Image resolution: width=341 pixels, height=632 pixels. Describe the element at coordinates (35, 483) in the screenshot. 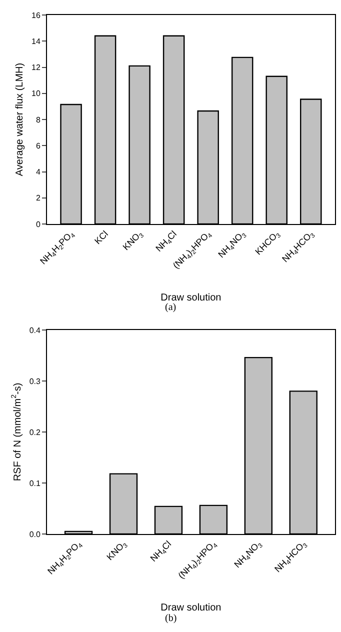

I see `y-tick-label: 0.1` at that location.